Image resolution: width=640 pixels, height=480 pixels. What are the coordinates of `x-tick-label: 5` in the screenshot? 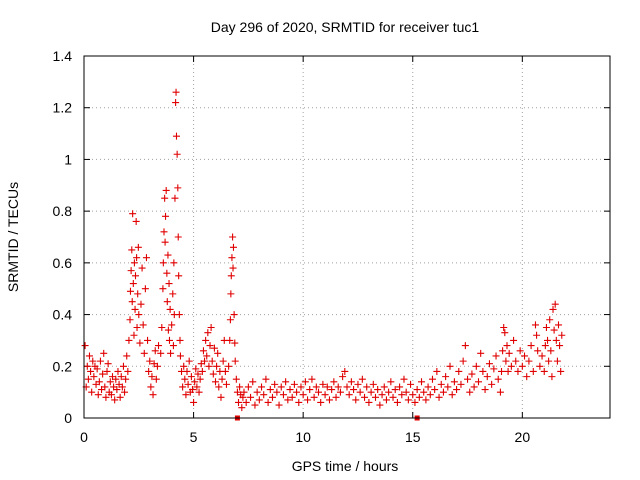 It's located at (194, 437).